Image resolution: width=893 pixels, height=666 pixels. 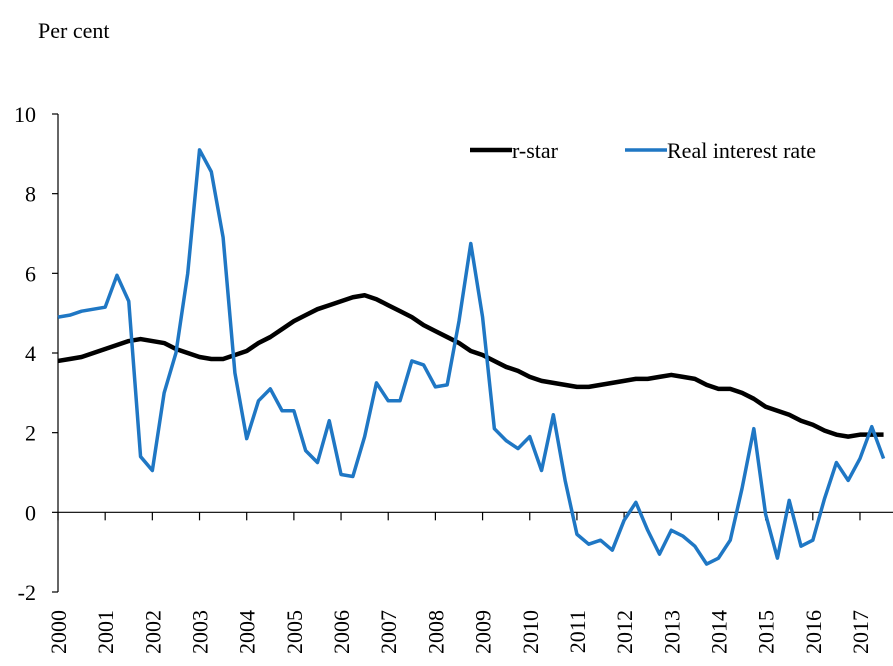 What do you see at coordinates (30, 194) in the screenshot?
I see `y-tick-label: 8` at bounding box center [30, 194].